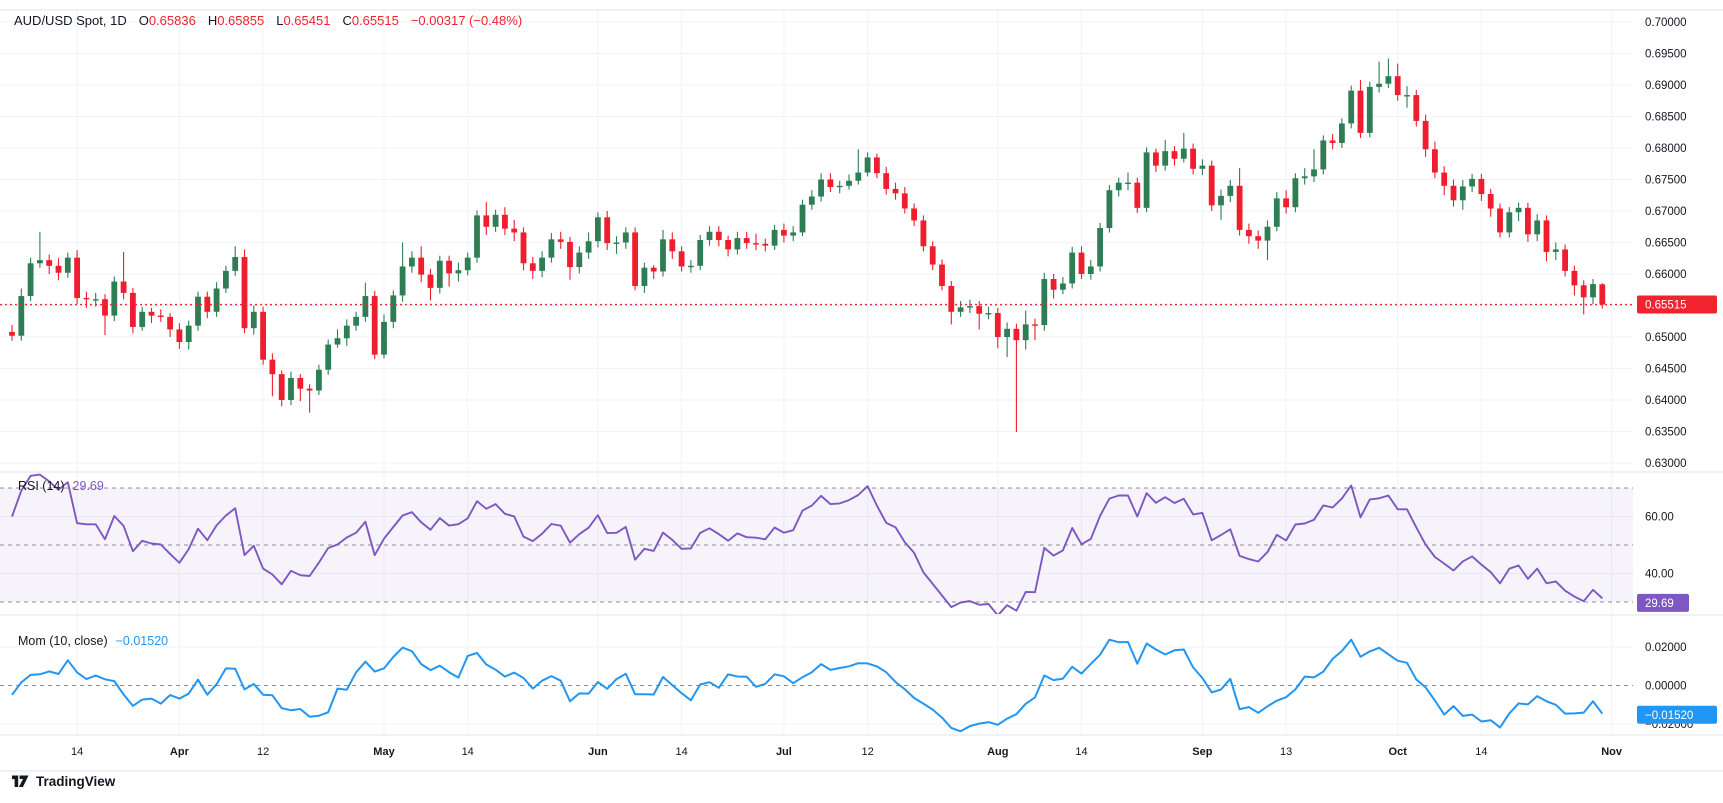 Image resolution: width=1723 pixels, height=803 pixels. Describe the element at coordinates (1666, 464) in the screenshot. I see `svg-text: 0.63000` at that location.